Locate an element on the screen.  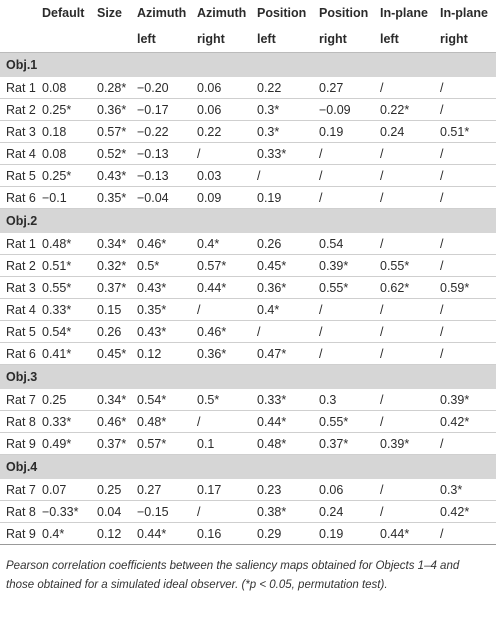
value-cell: 0.22* is located at coordinates (408, 109).